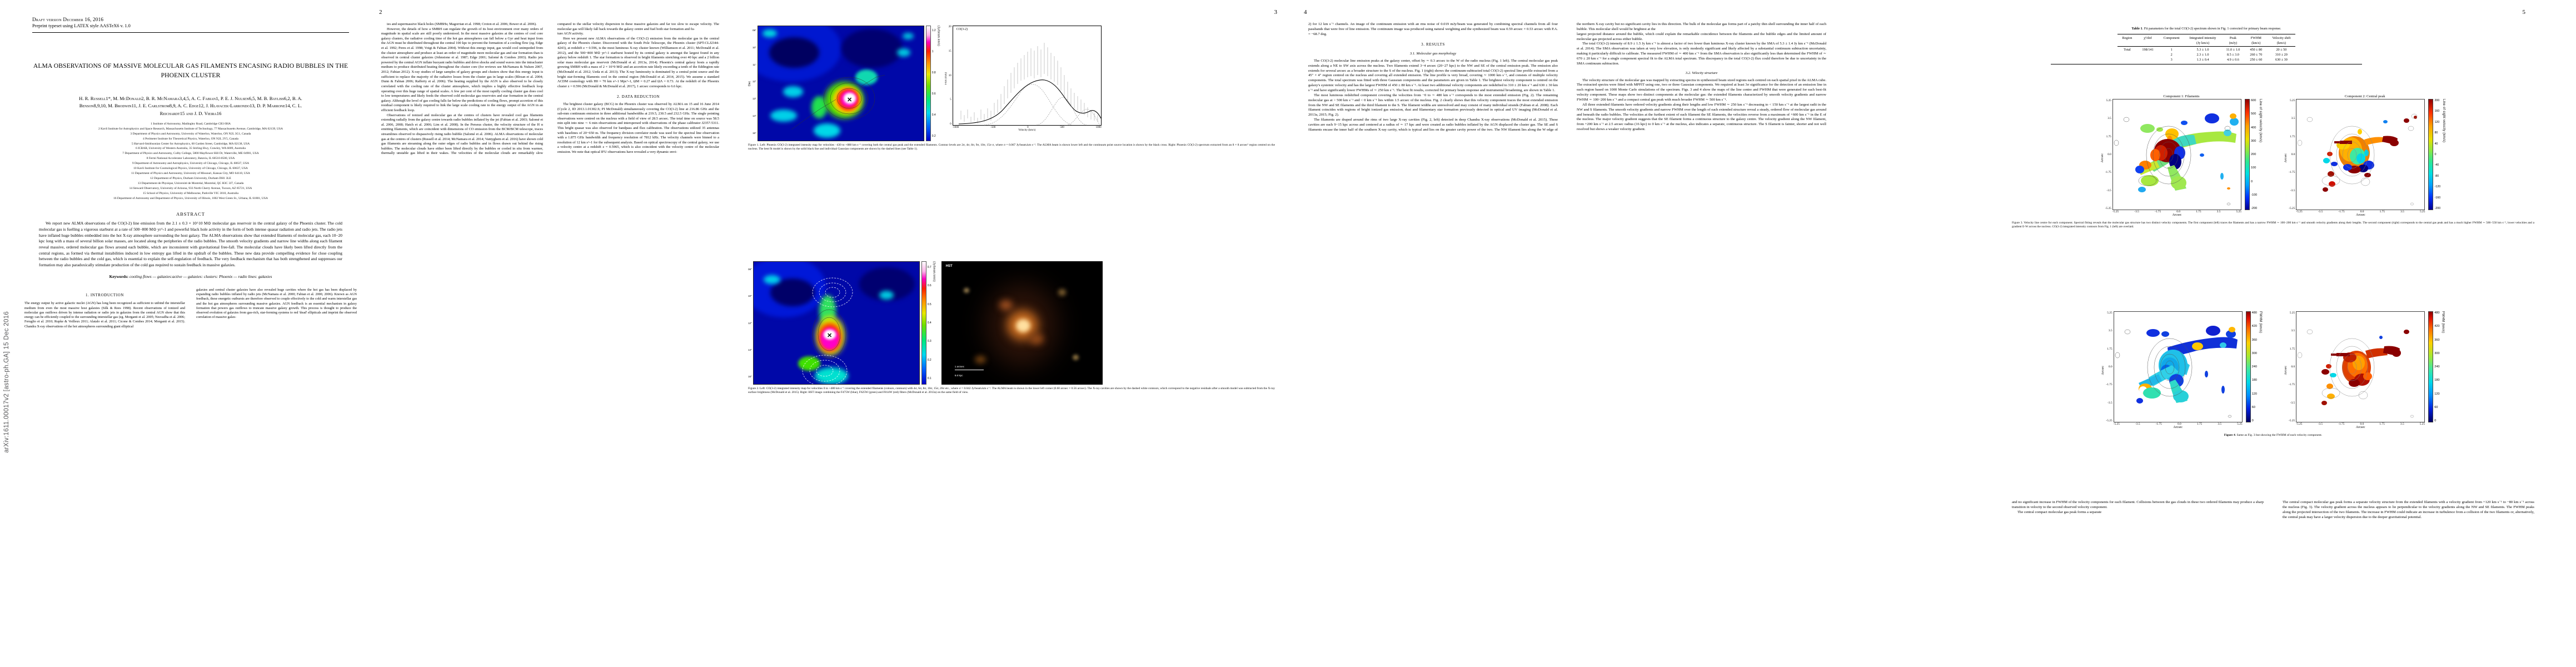 The width and height of the screenshot is (2576, 667). Describe the element at coordinates (2281, 37) in the screenshot. I see `th-velocity-shift: Velocity shift` at that location.